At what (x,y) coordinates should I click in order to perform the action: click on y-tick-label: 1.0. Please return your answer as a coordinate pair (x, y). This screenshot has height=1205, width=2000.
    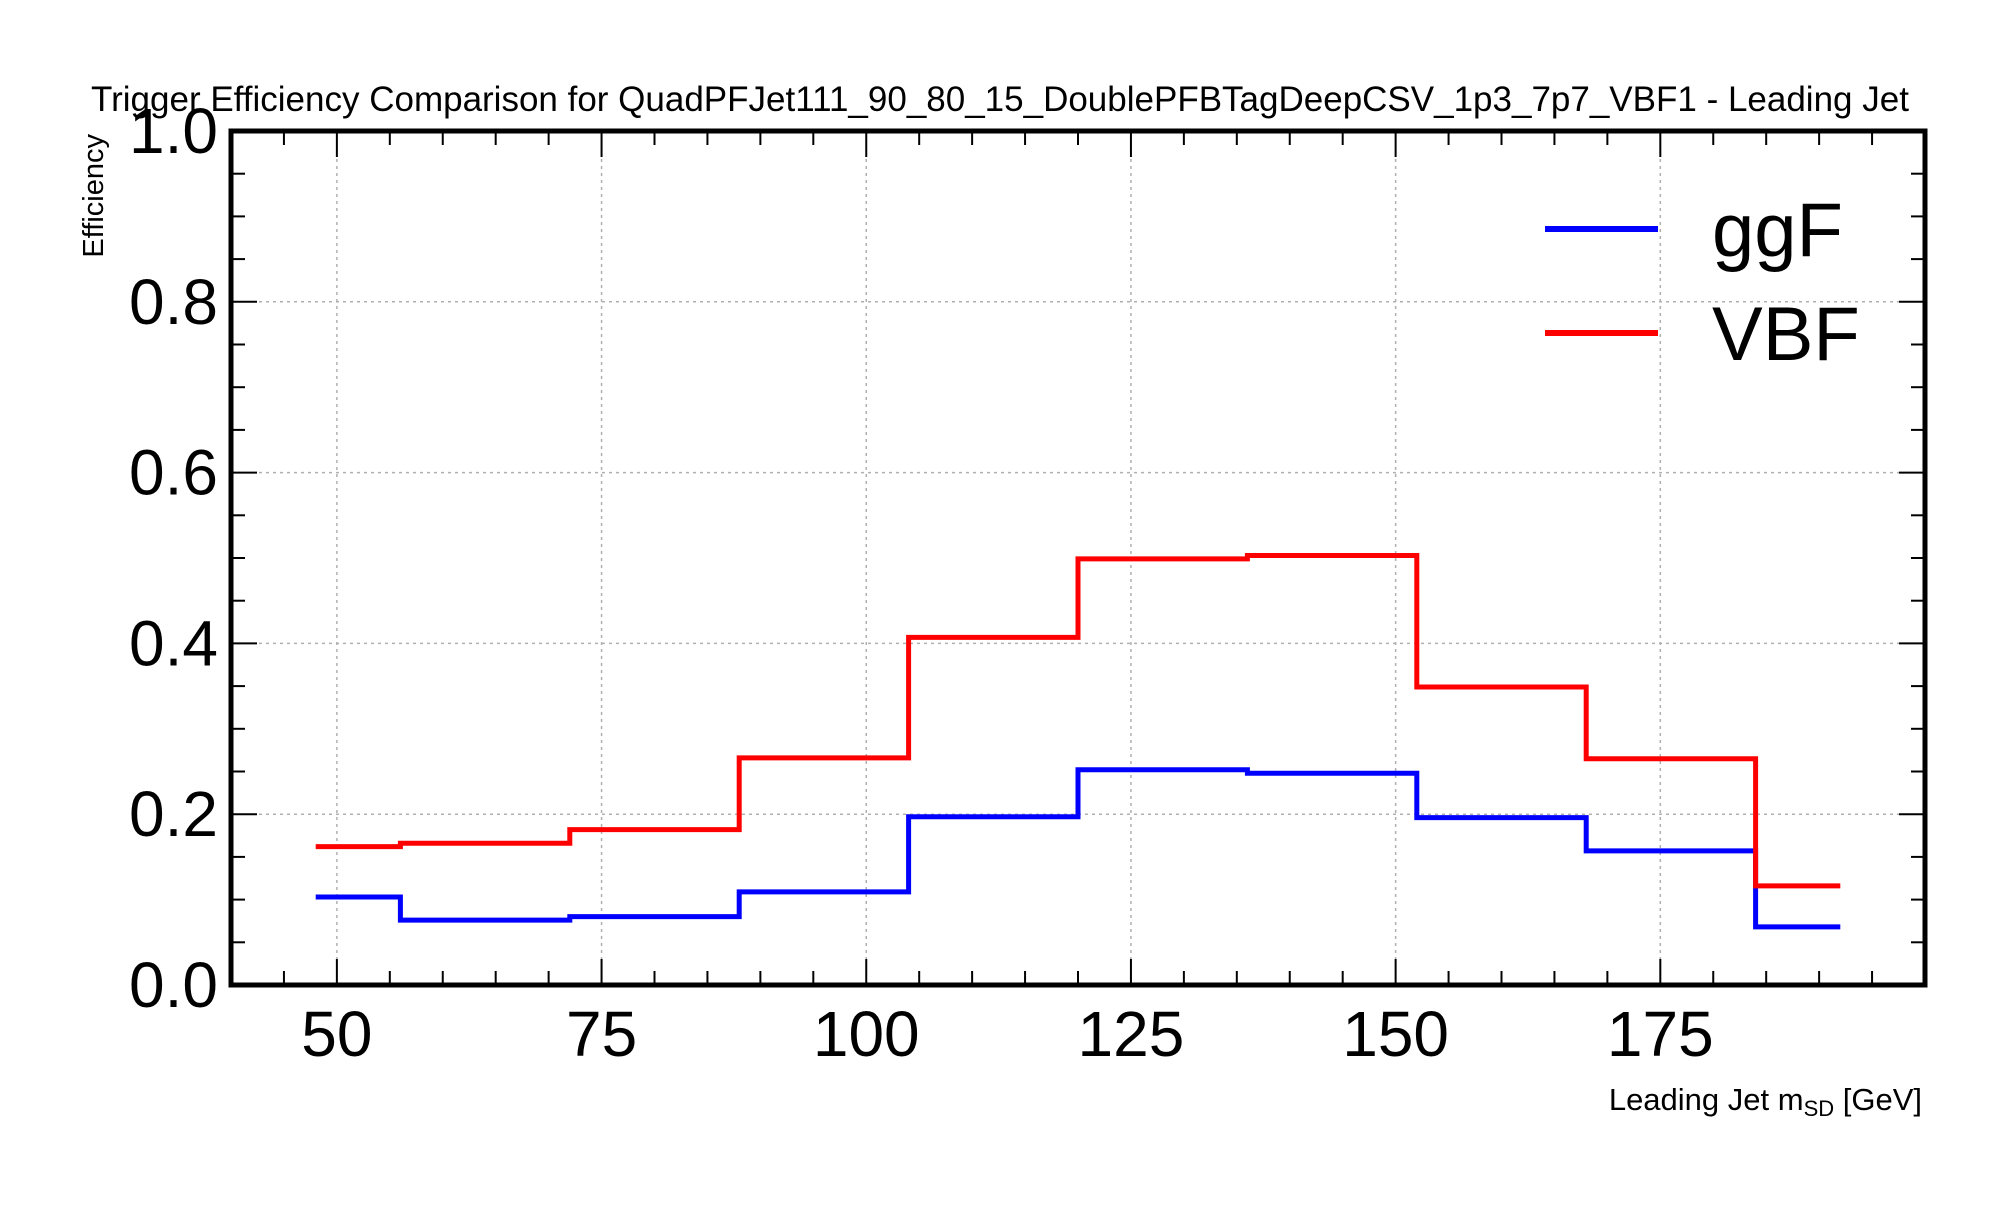
    Looking at the image, I should click on (173, 131).